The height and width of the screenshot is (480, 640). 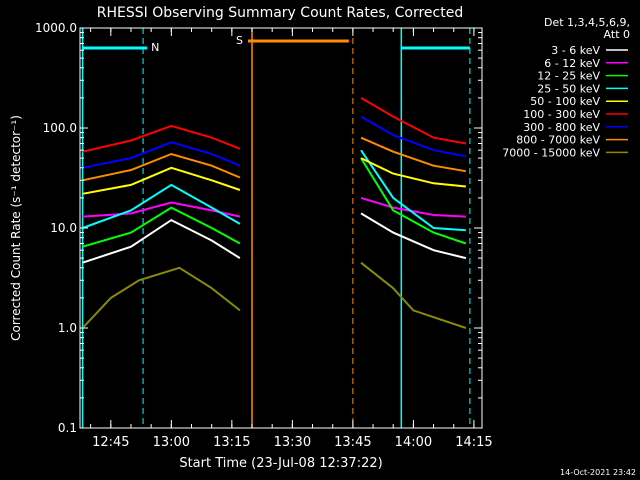 I want to click on x-tick-label: 13:00, so click(x=171, y=442).